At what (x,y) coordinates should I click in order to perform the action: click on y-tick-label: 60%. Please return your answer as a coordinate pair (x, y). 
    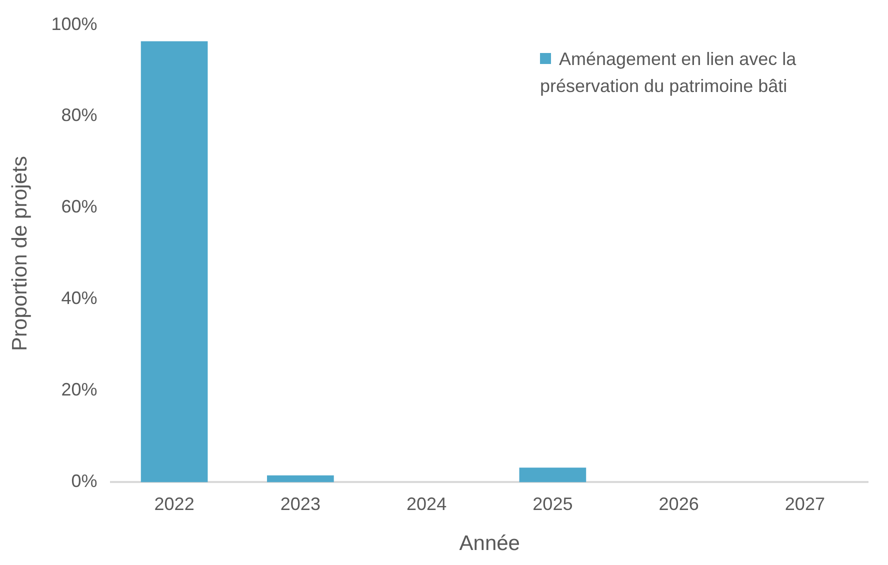
    Looking at the image, I should click on (79, 206).